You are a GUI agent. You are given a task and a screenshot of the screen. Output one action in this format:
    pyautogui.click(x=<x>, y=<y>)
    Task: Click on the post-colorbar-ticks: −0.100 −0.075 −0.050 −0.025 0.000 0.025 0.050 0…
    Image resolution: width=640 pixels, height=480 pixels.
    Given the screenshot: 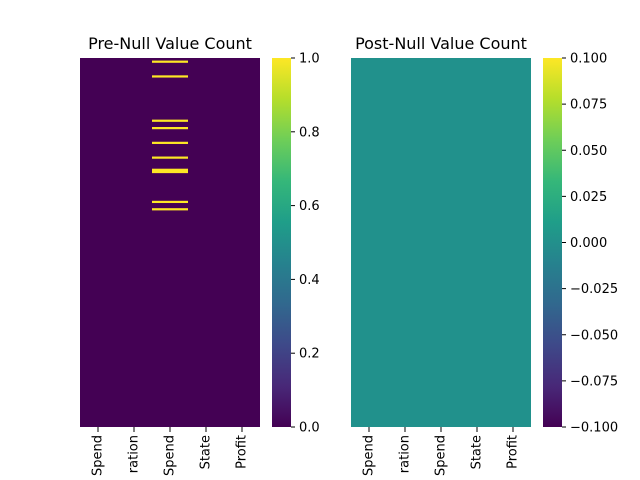 What is the action you would take?
    pyautogui.click(x=590, y=244)
    